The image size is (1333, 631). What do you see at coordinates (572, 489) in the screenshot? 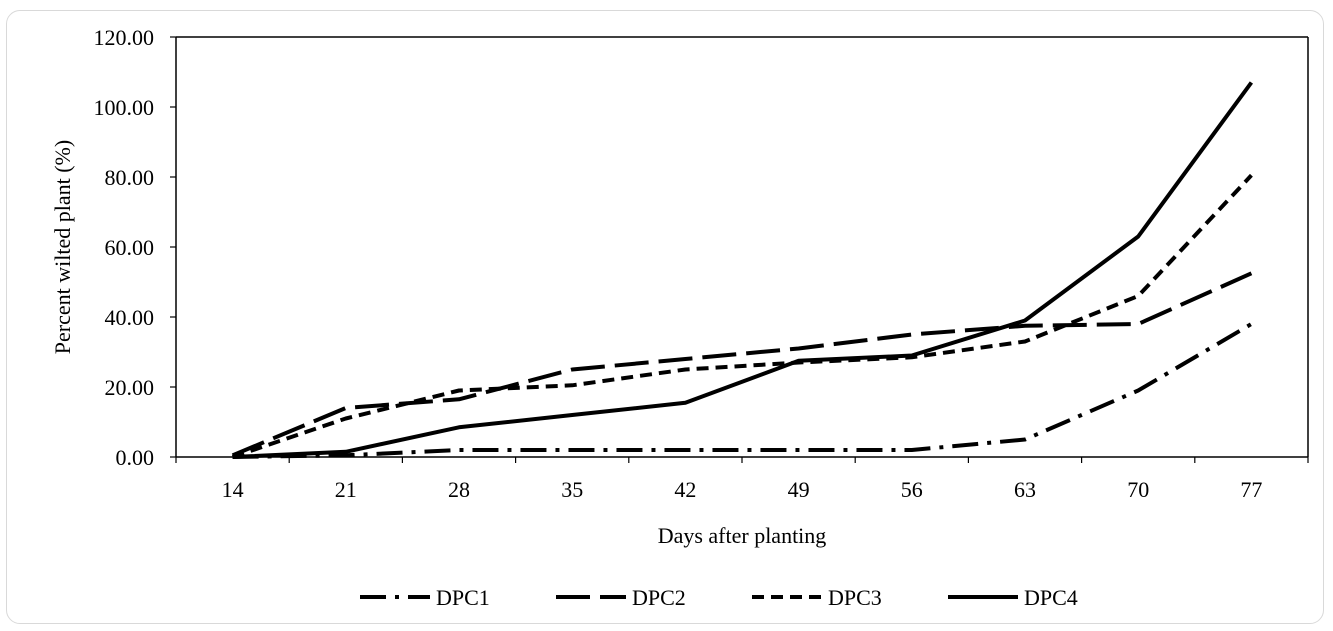
I see `x-tick-label: 35` at bounding box center [572, 489].